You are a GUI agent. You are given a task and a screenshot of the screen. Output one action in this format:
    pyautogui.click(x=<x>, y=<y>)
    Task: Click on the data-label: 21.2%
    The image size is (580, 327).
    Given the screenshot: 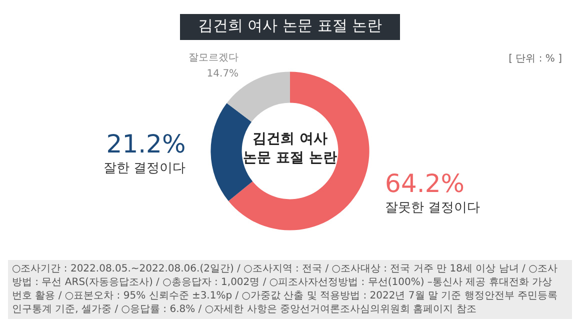 What is the action you would take?
    pyautogui.click(x=146, y=144)
    